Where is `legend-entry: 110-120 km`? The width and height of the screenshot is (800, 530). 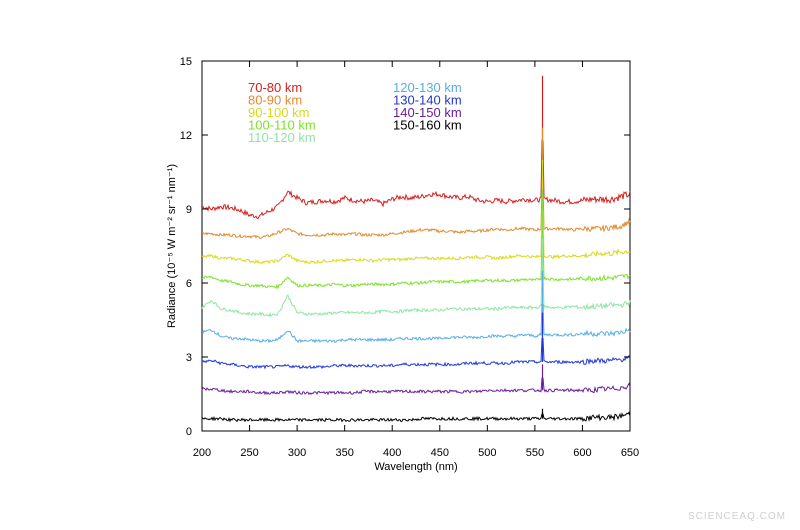
legend-entry: 110-120 km is located at coordinates (282, 137).